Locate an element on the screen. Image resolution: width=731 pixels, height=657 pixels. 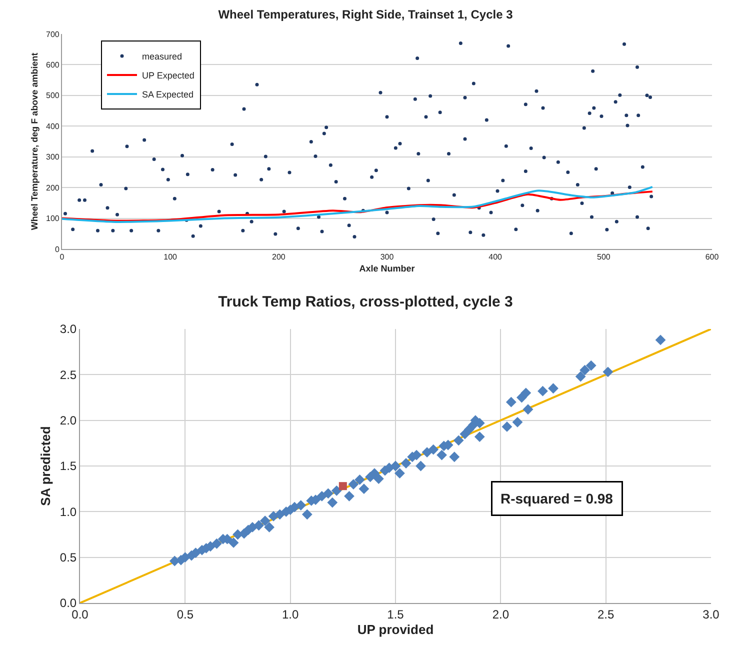
legend-label: UP Expected is located at coordinates (168, 75).